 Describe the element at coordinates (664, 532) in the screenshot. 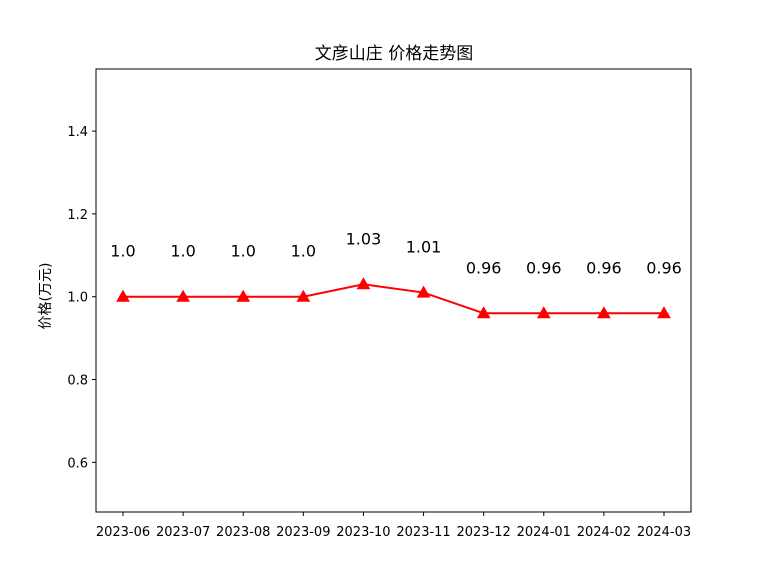

I see `x-tick-label: 2024-03` at that location.